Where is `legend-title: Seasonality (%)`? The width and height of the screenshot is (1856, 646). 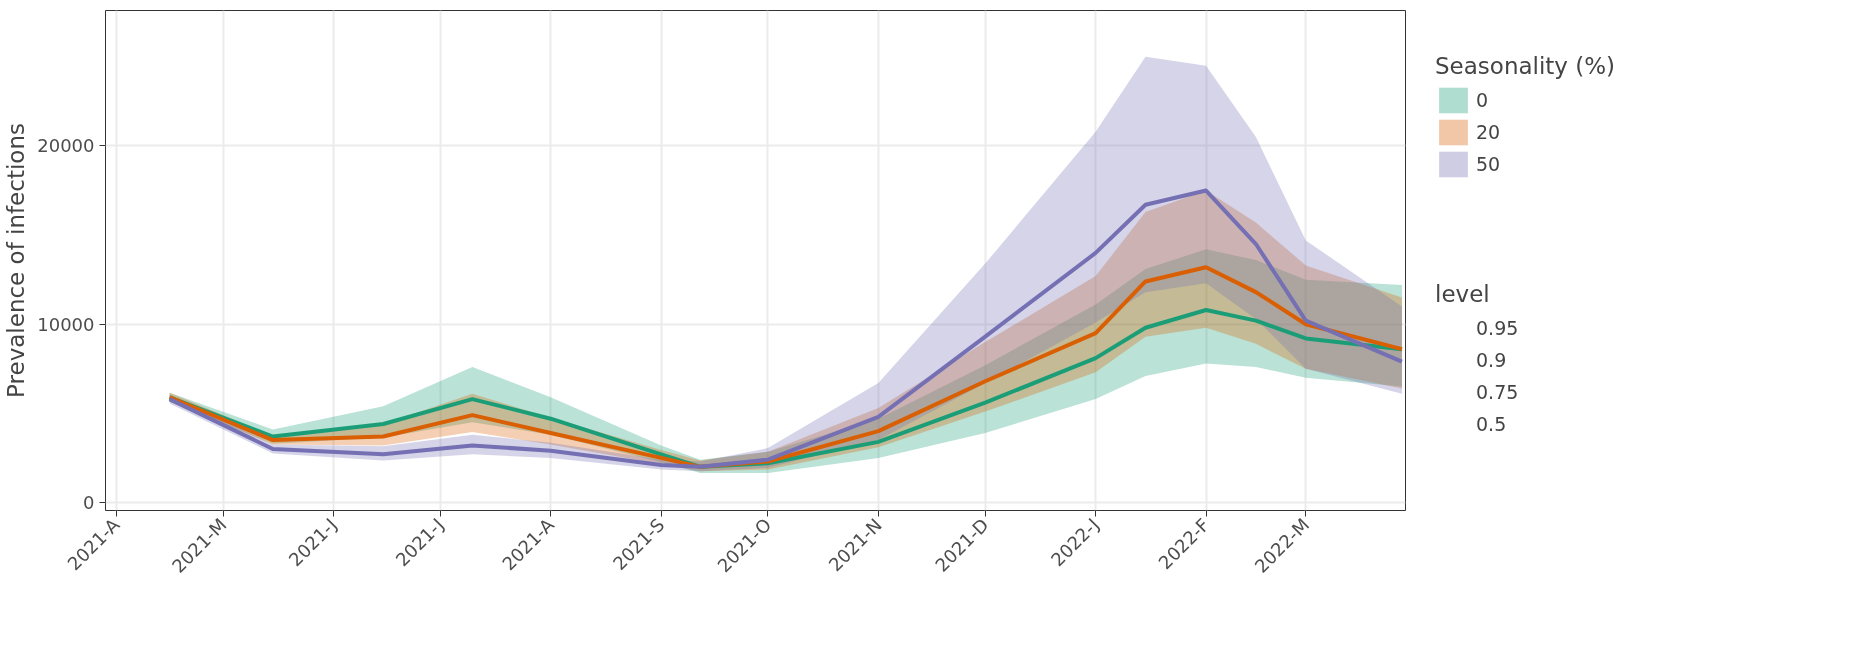
legend-title: Seasonality (%) is located at coordinates (1525, 66).